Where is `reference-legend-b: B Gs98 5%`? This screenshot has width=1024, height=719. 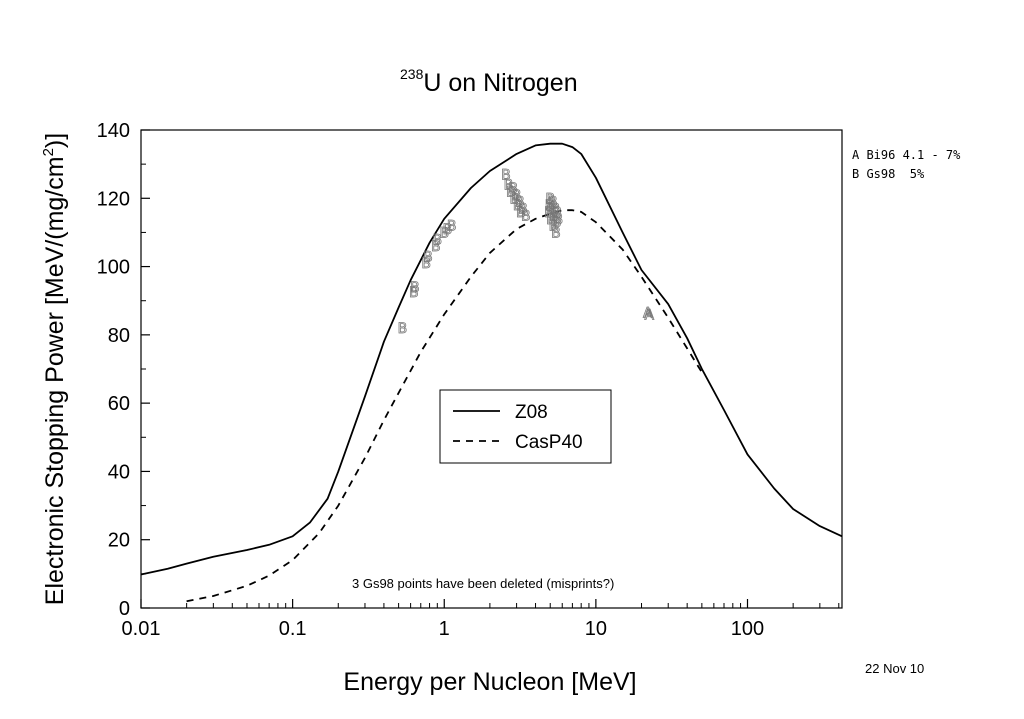 reference-legend-b: B Gs98 5% is located at coordinates (888, 174).